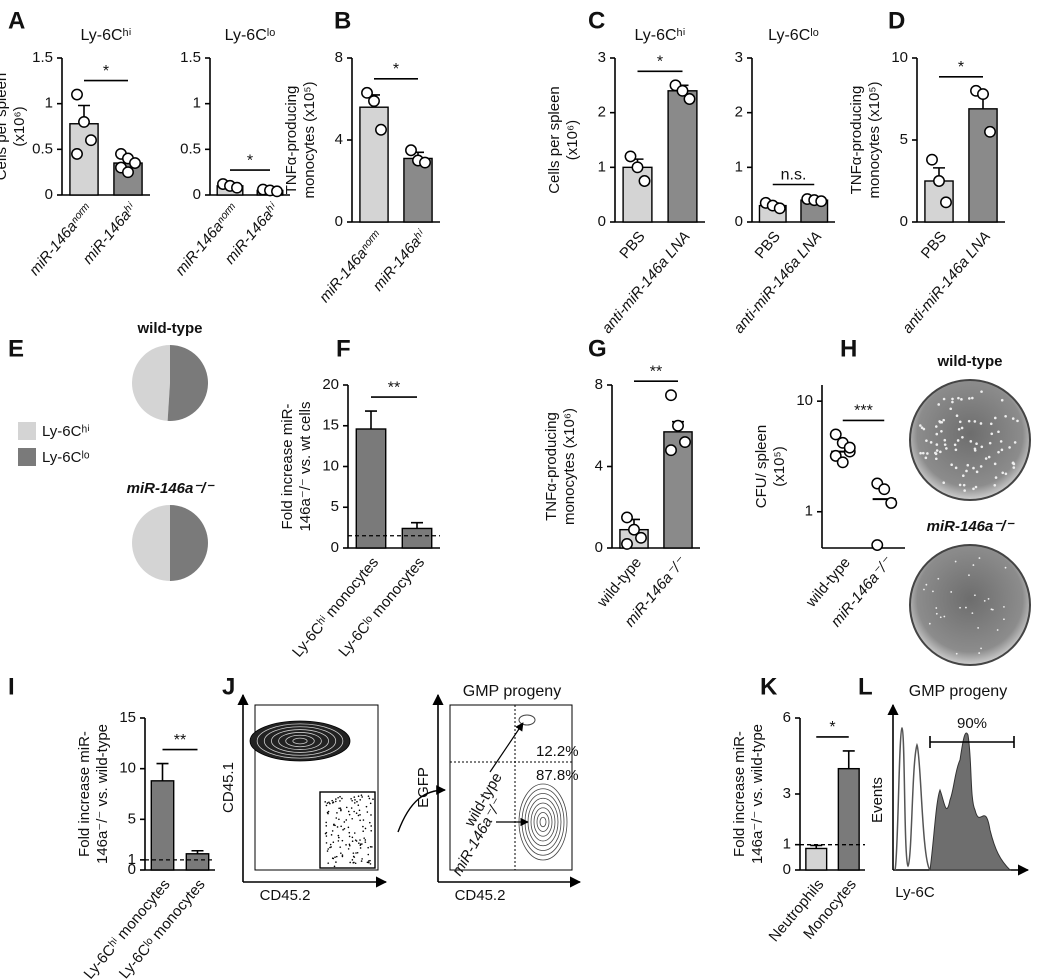  What do you see at coordinates (16, 20) in the screenshot?
I see `panel-label: A` at bounding box center [16, 20].